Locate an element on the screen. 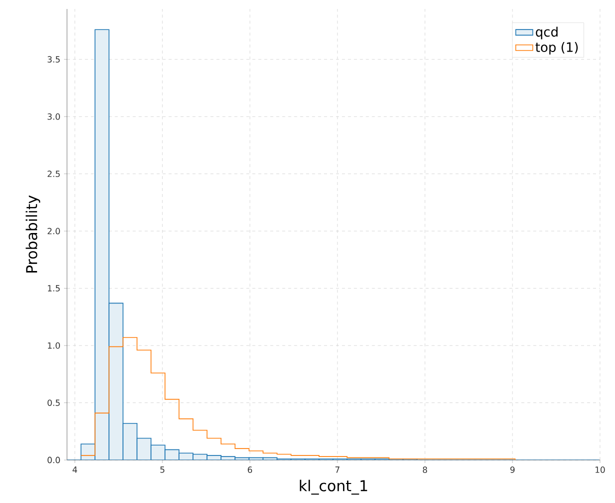  y-tick-label: 1.5 is located at coordinates (54, 288).